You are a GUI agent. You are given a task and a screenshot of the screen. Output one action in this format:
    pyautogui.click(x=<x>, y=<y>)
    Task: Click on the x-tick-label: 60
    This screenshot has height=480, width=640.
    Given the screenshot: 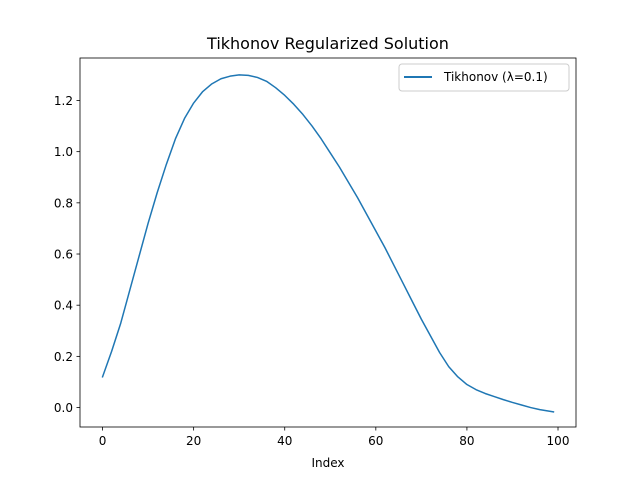 What is the action you would take?
    pyautogui.click(x=375, y=441)
    